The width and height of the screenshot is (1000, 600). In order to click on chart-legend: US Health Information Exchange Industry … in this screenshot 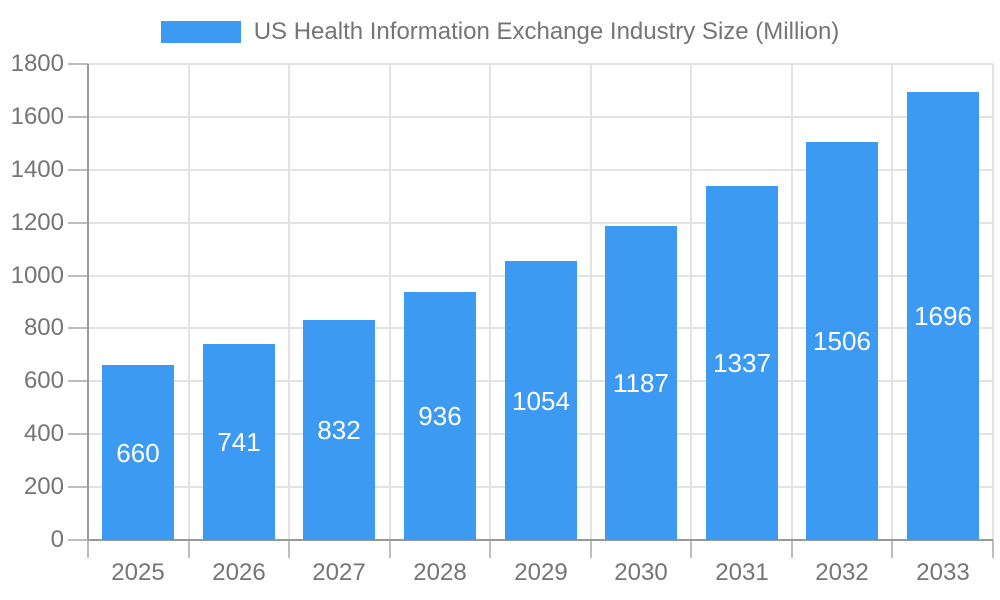, I will do `click(500, 32)`.